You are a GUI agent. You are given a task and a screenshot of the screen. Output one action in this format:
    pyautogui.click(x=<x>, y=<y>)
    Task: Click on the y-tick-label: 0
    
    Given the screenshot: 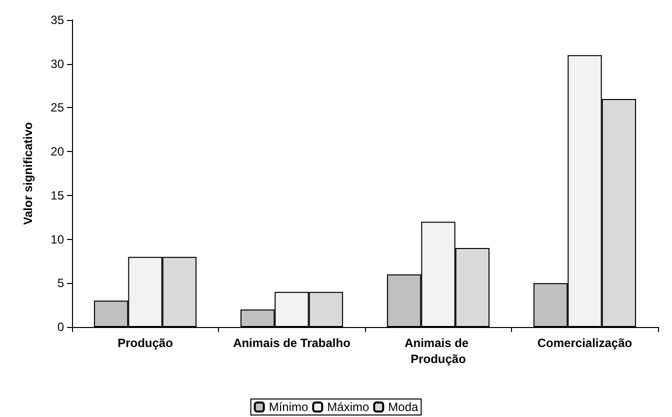 What is the action you would take?
    pyautogui.click(x=60, y=327)
    